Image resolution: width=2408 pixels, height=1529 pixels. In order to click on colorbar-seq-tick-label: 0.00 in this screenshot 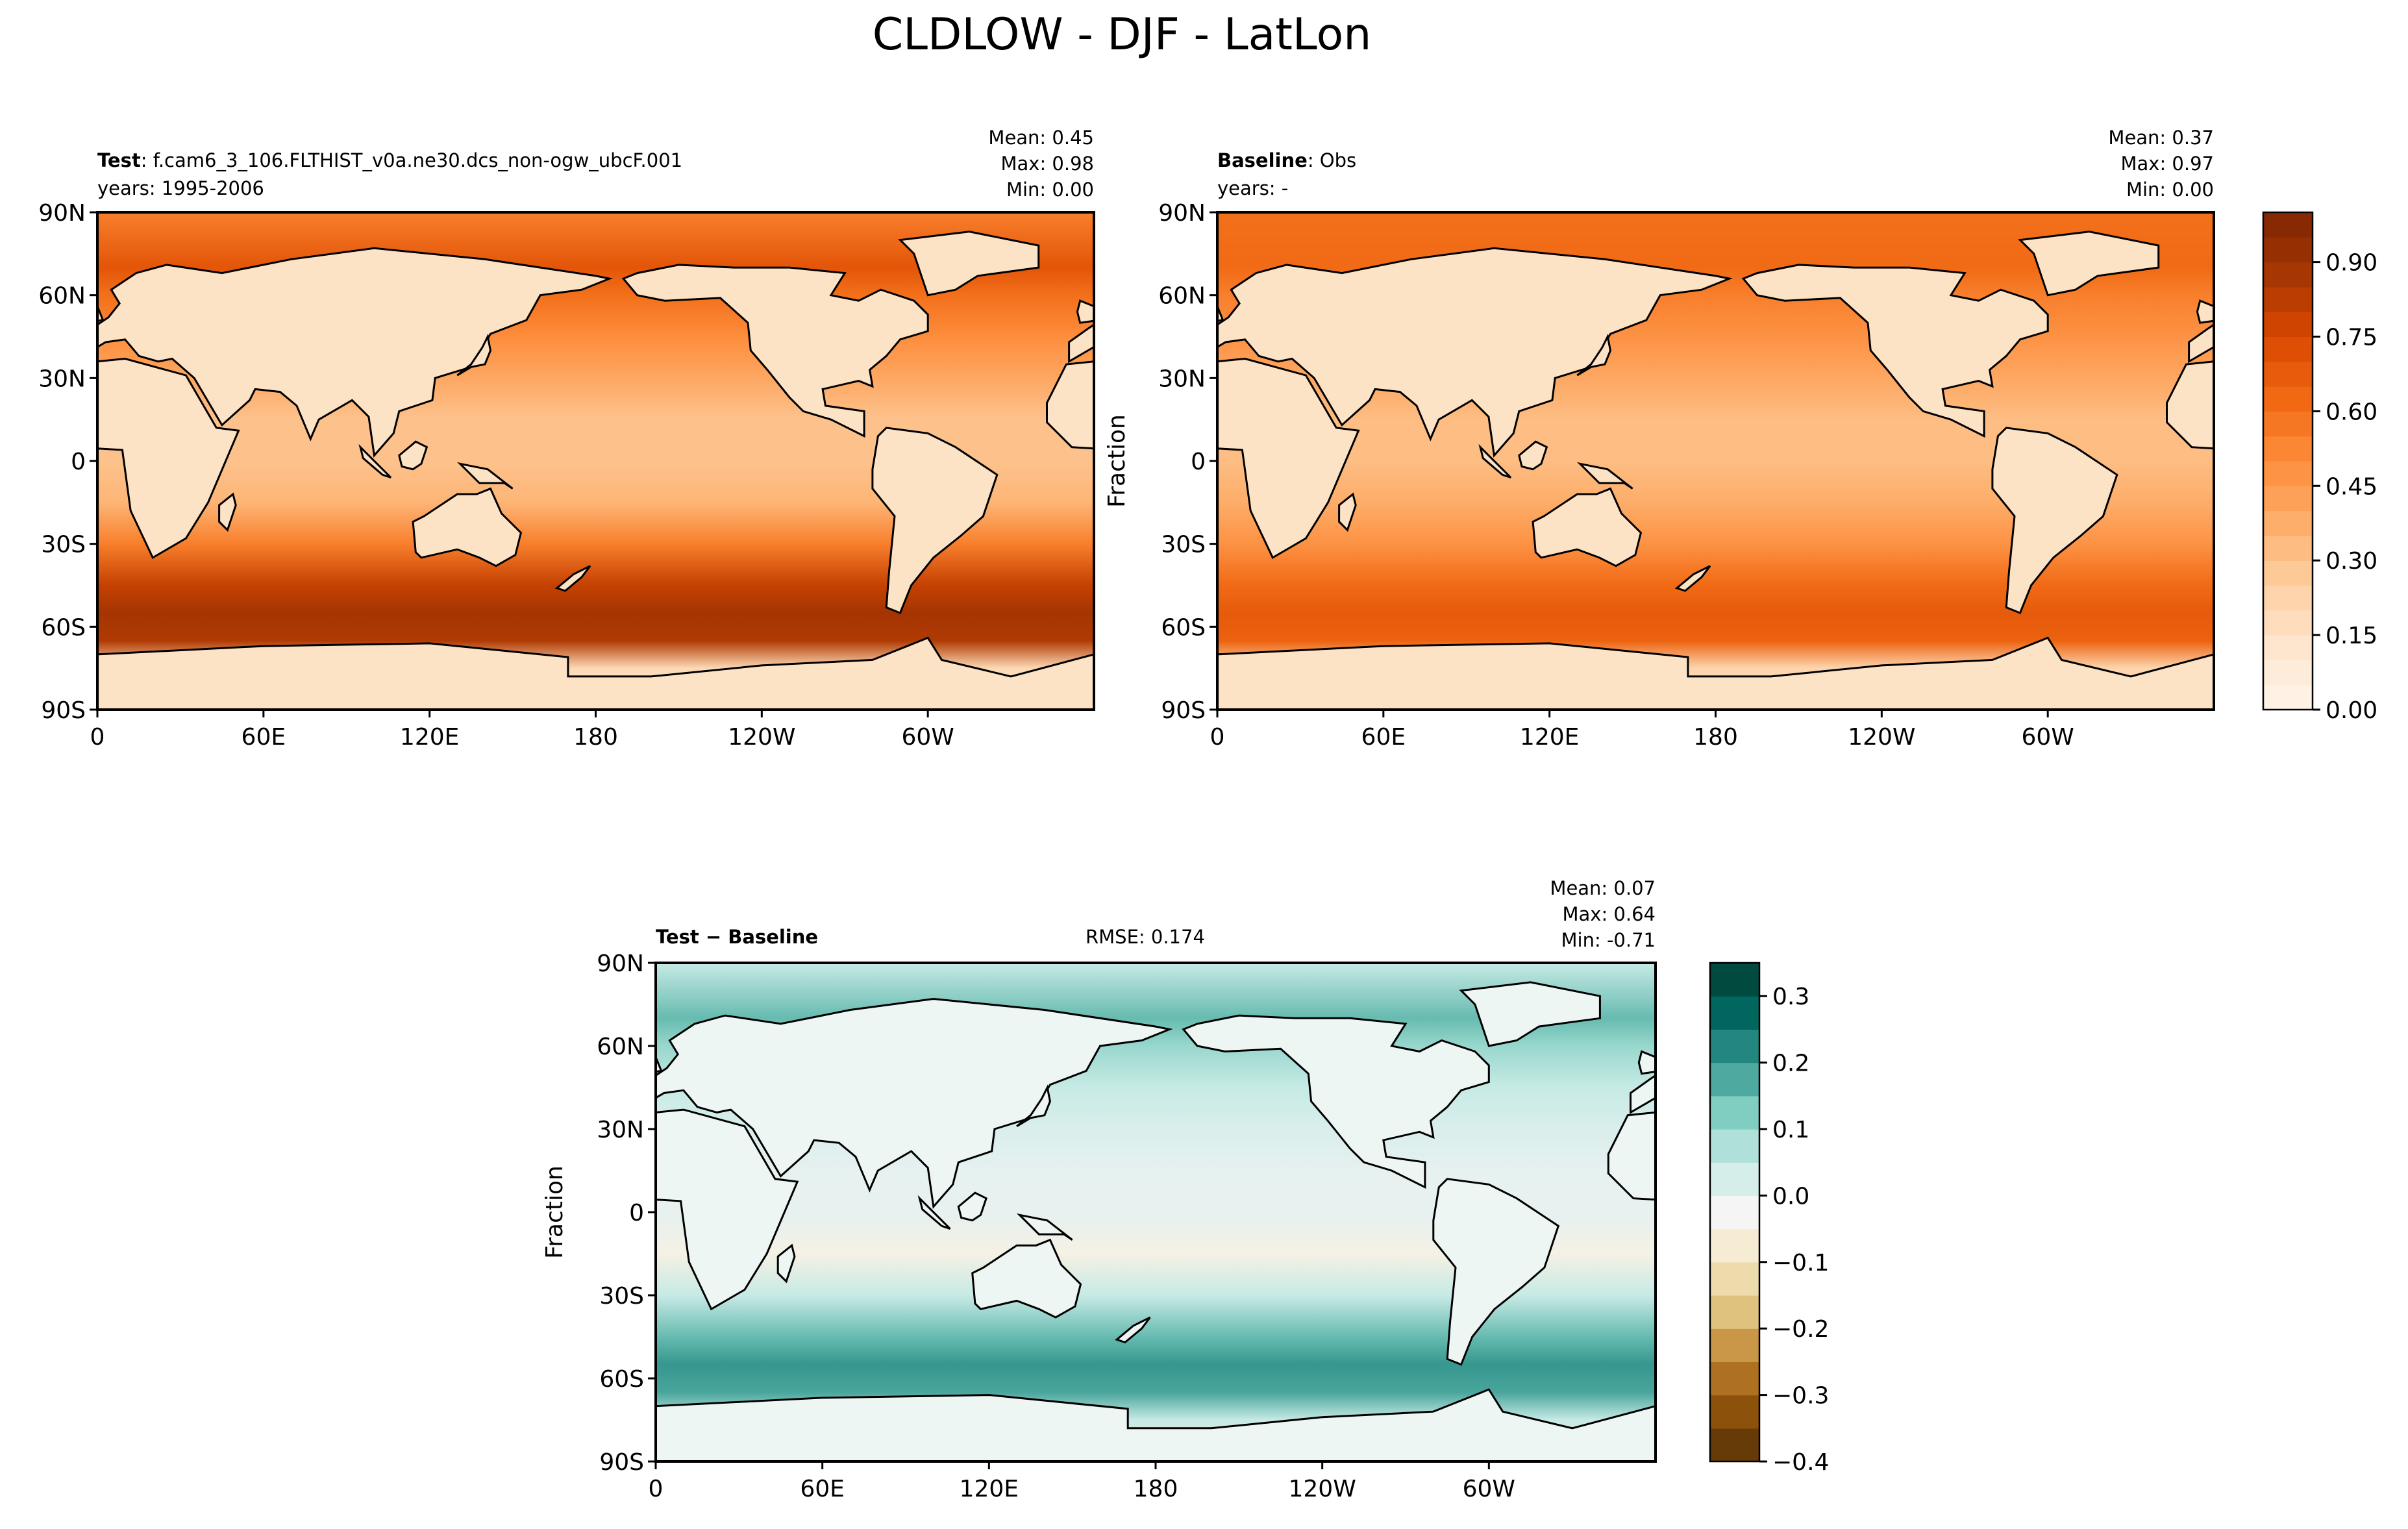, I will do `click(2351, 710)`.